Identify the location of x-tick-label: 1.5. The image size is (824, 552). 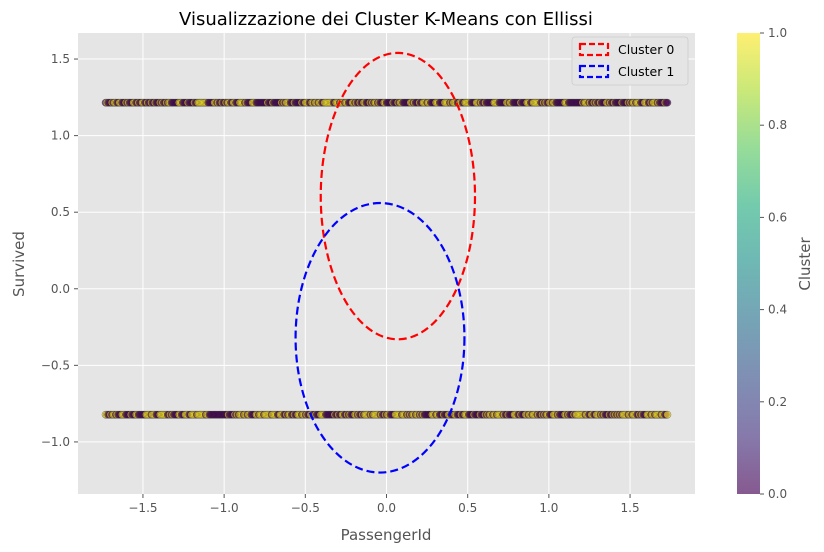
(630, 508).